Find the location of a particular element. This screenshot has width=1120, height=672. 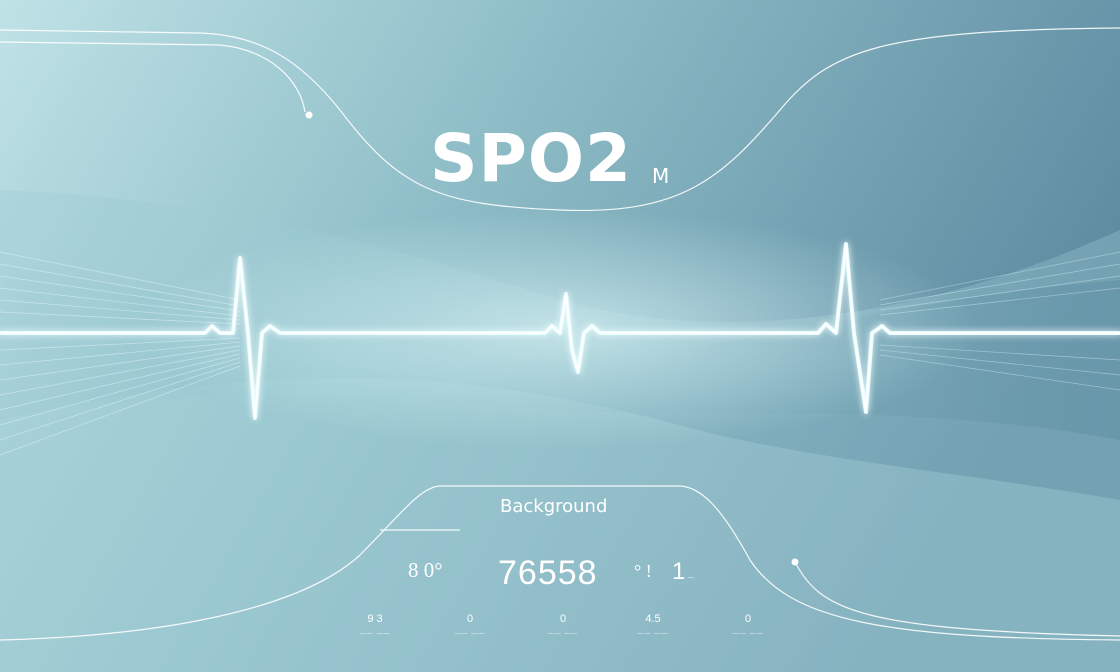

readout-main-value: 76558 is located at coordinates (548, 573).